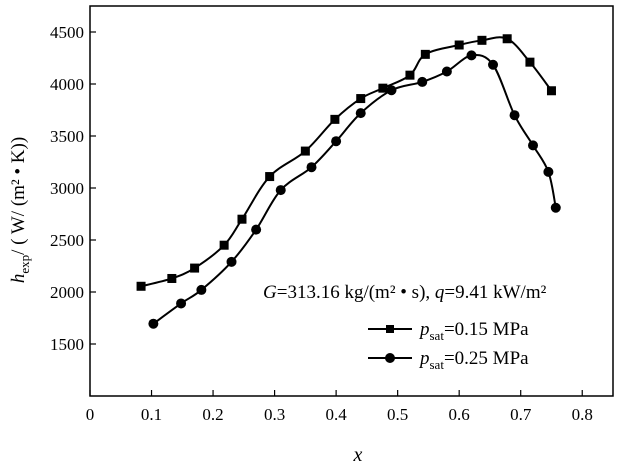  What do you see at coordinates (495, 292) in the screenshot?
I see `annotation-q-value: =9.41 kW/m²` at bounding box center [495, 292].